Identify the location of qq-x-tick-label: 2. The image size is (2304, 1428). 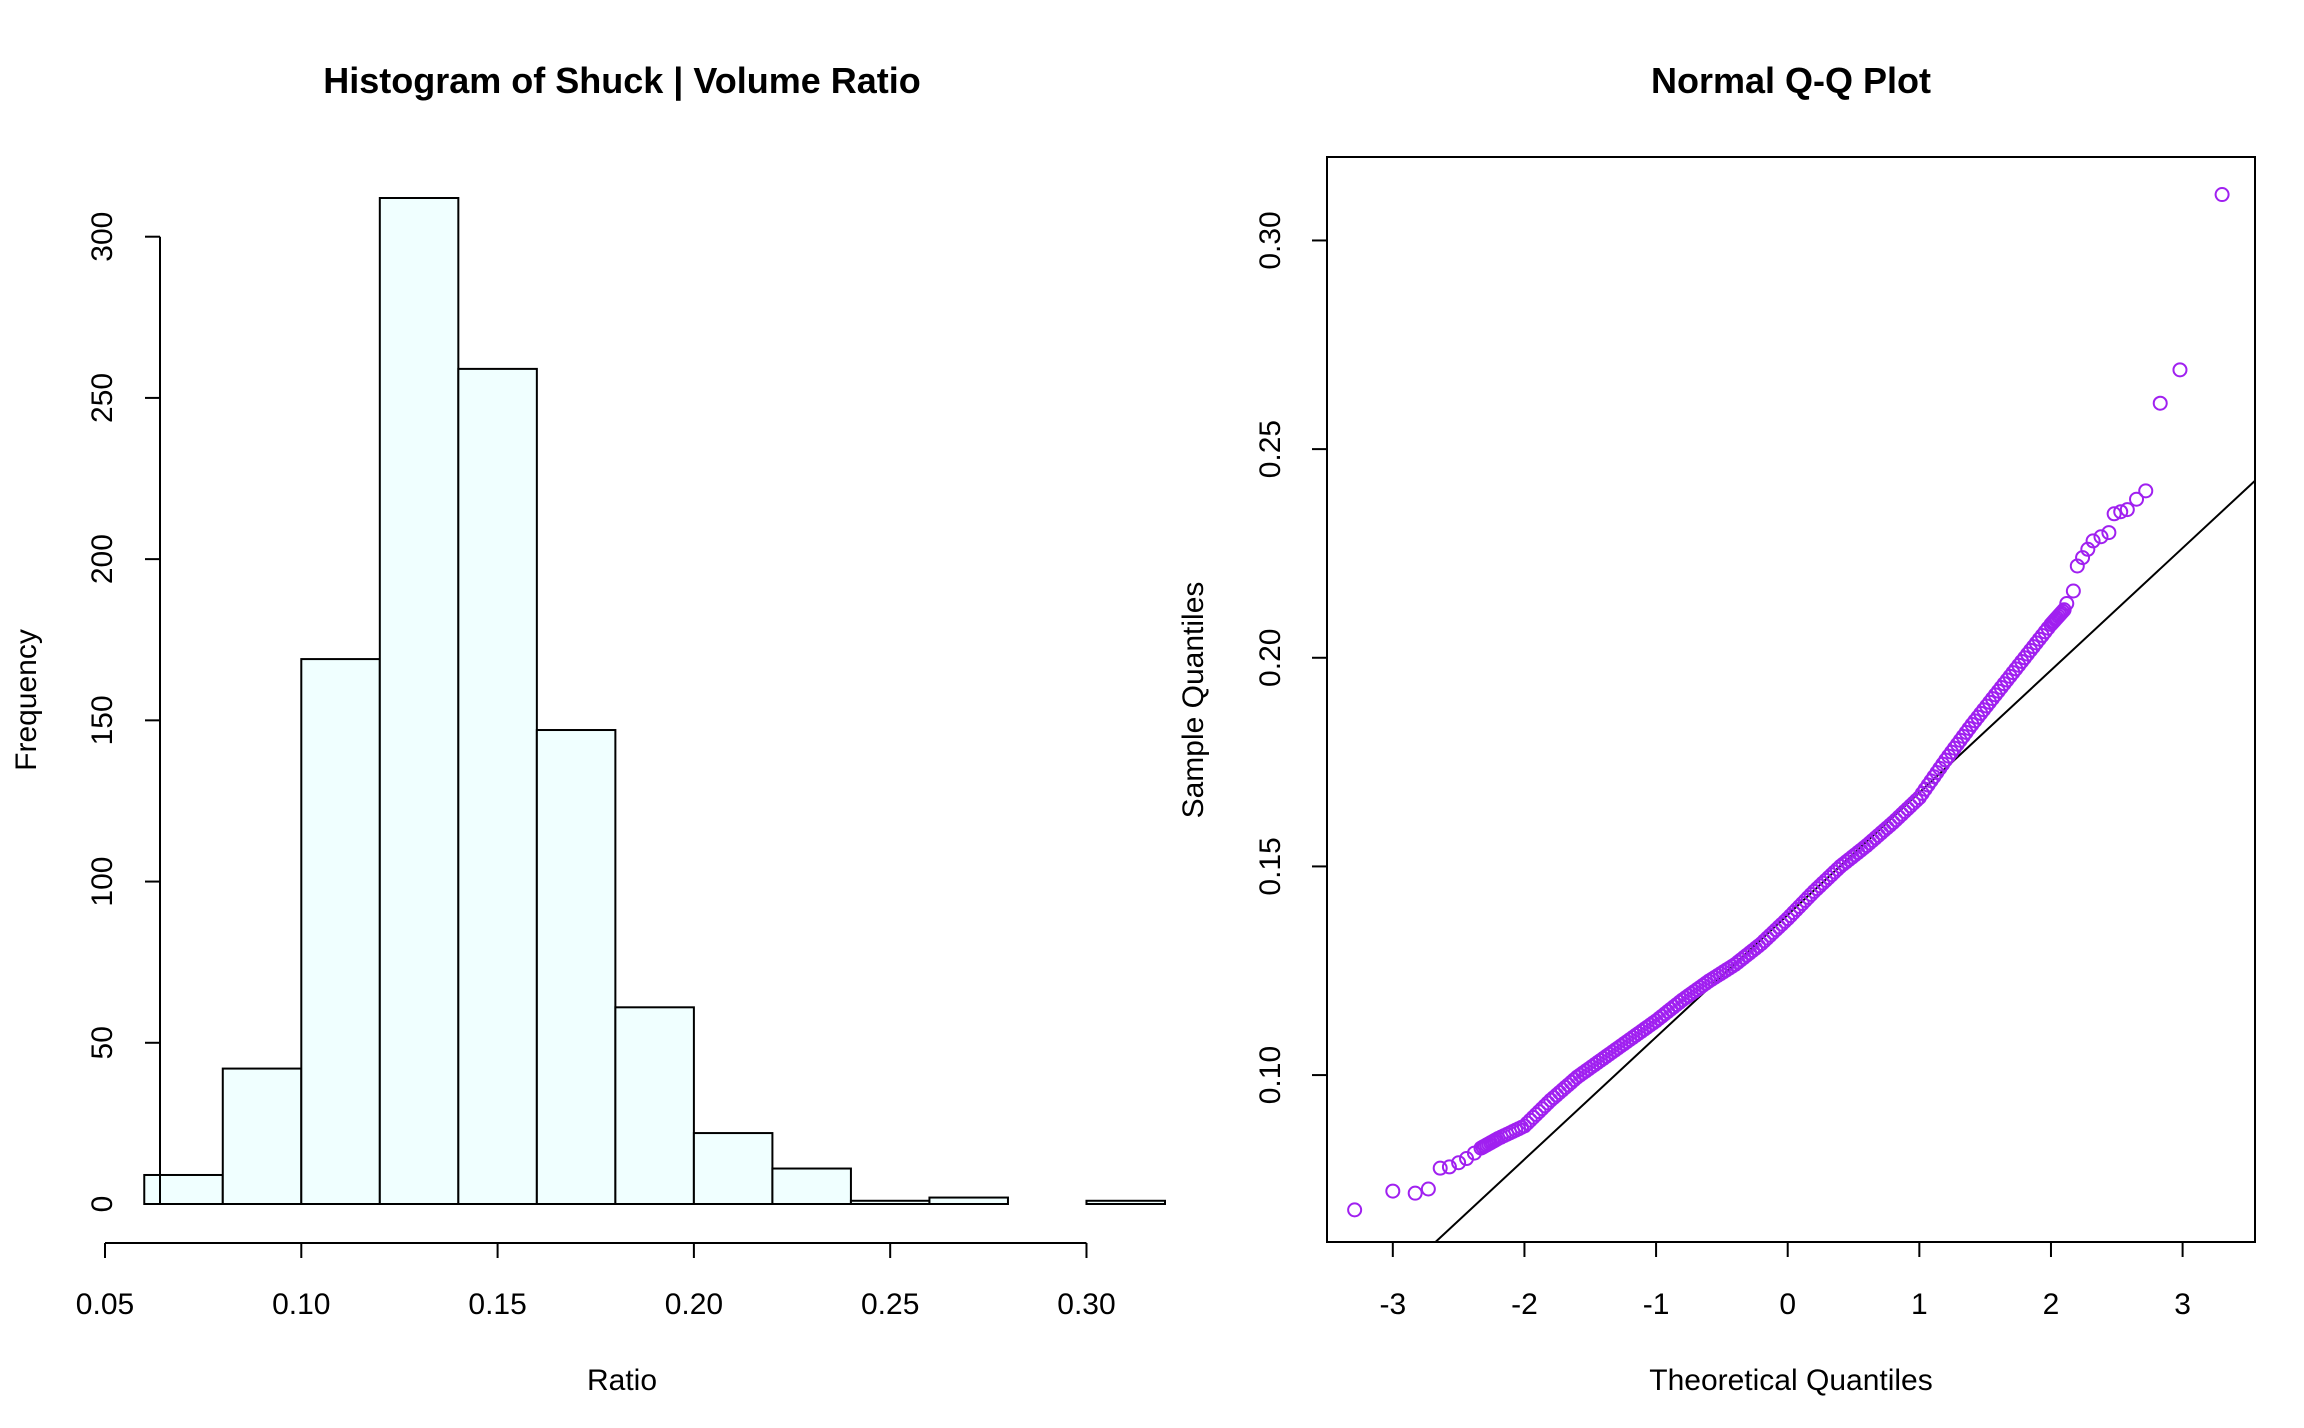
(2051, 1304).